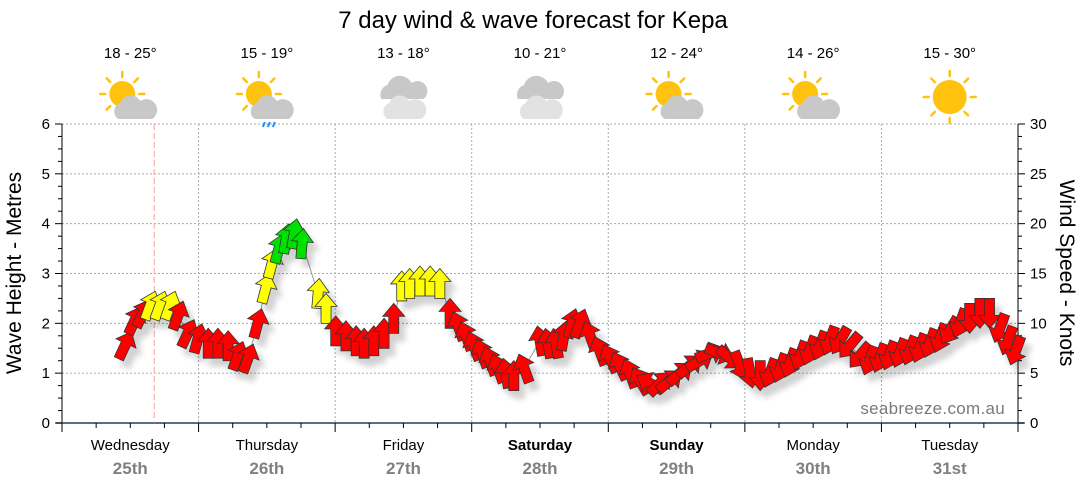 This screenshot has height=490, width=1080. Describe the element at coordinates (1034, 373) in the screenshot. I see `y2-tick-label: 5` at that location.